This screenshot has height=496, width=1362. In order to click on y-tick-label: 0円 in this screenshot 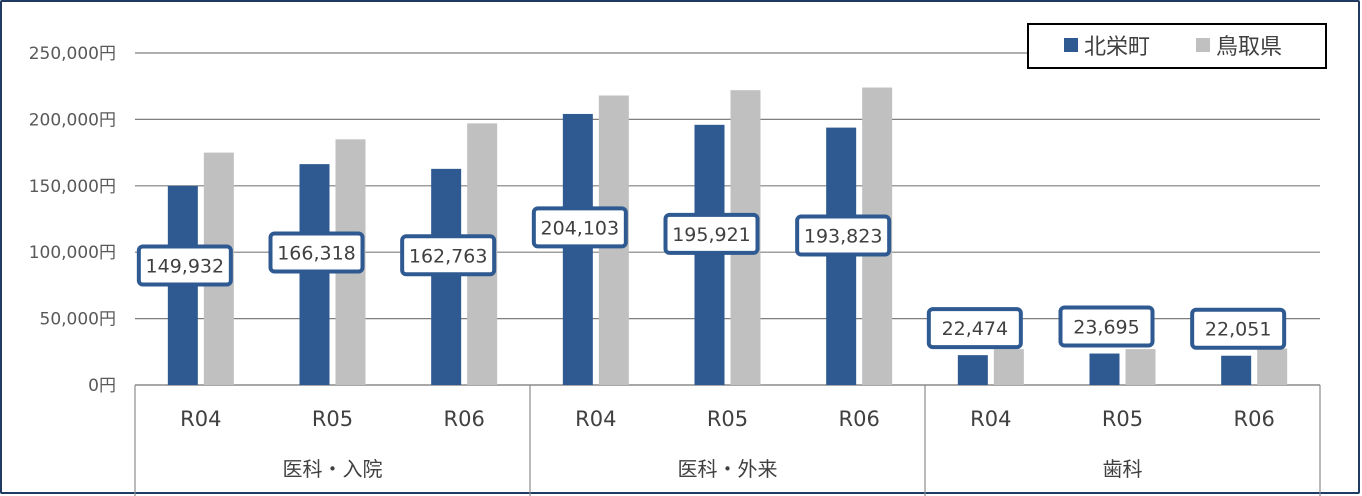, I will do `click(102, 386)`.